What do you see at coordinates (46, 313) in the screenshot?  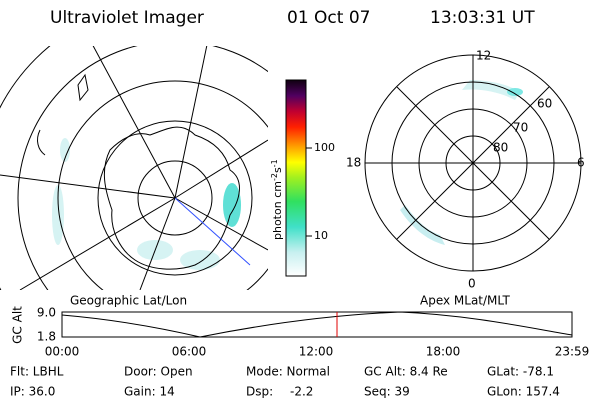 I see `orbit-y-label: 9.0` at bounding box center [46, 313].